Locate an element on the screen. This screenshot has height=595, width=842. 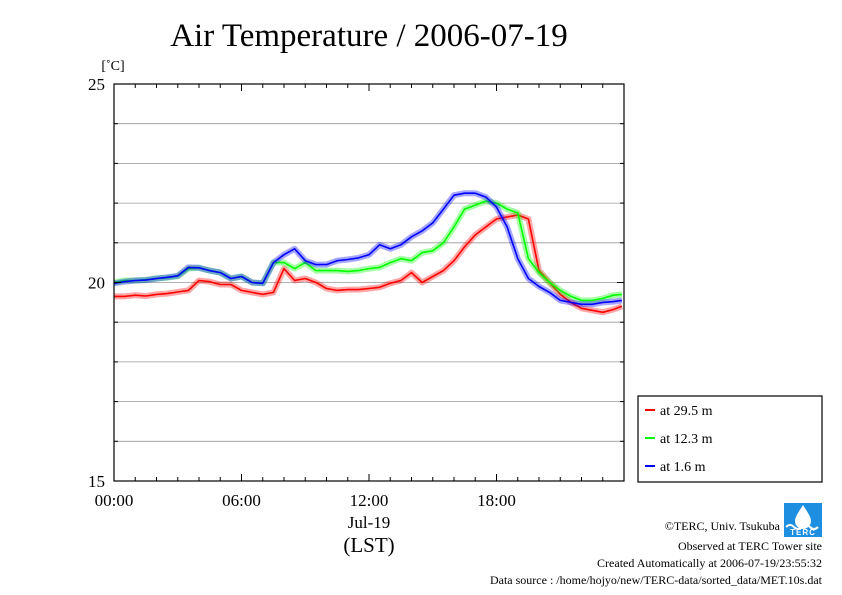
legend: at 29.5 m at 12.3 m at 1.6 m is located at coordinates (730, 439).